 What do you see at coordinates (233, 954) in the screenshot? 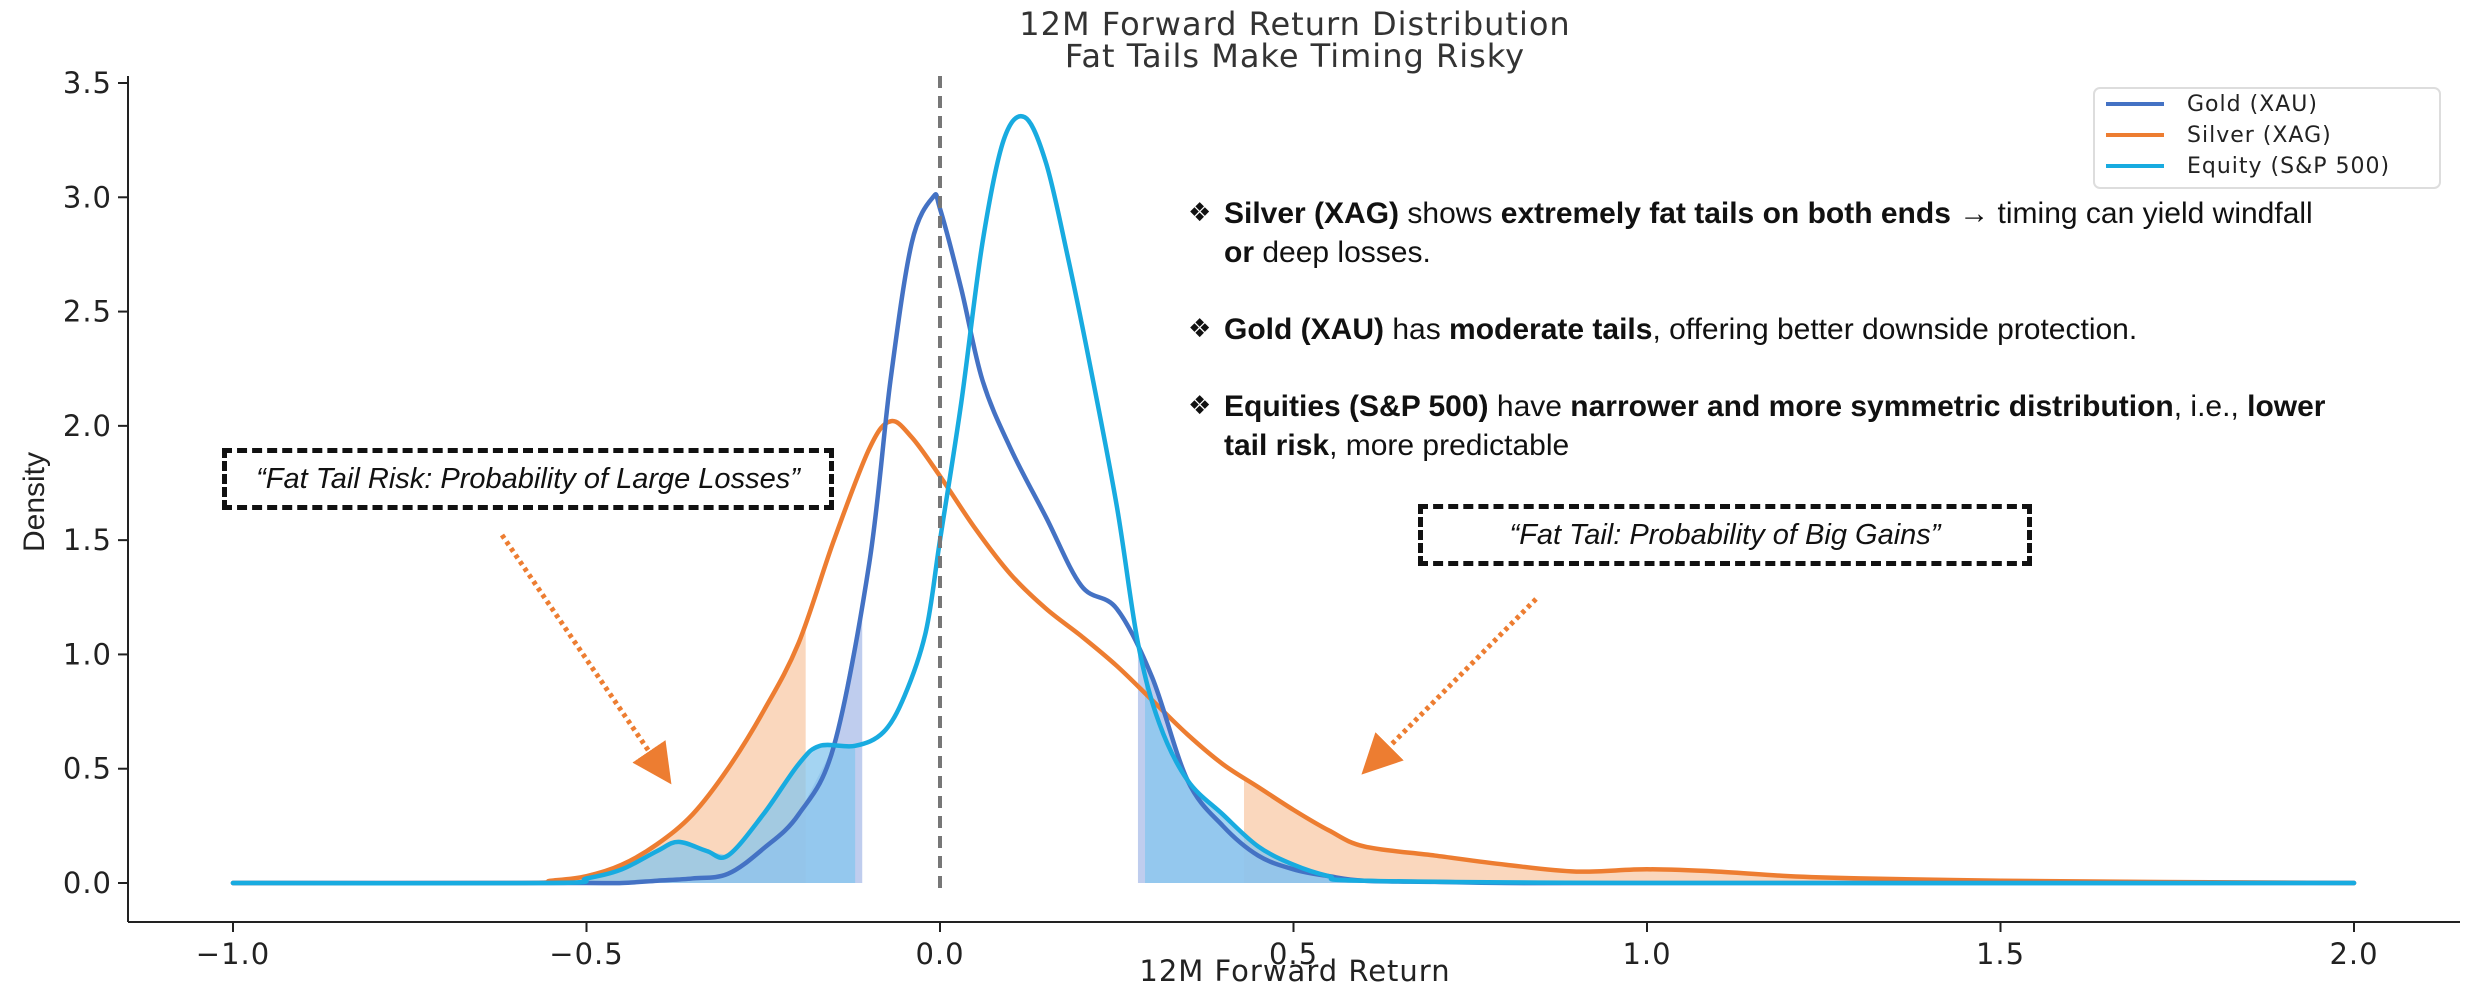
I see `x-tick-label: −1.0` at bounding box center [233, 954].